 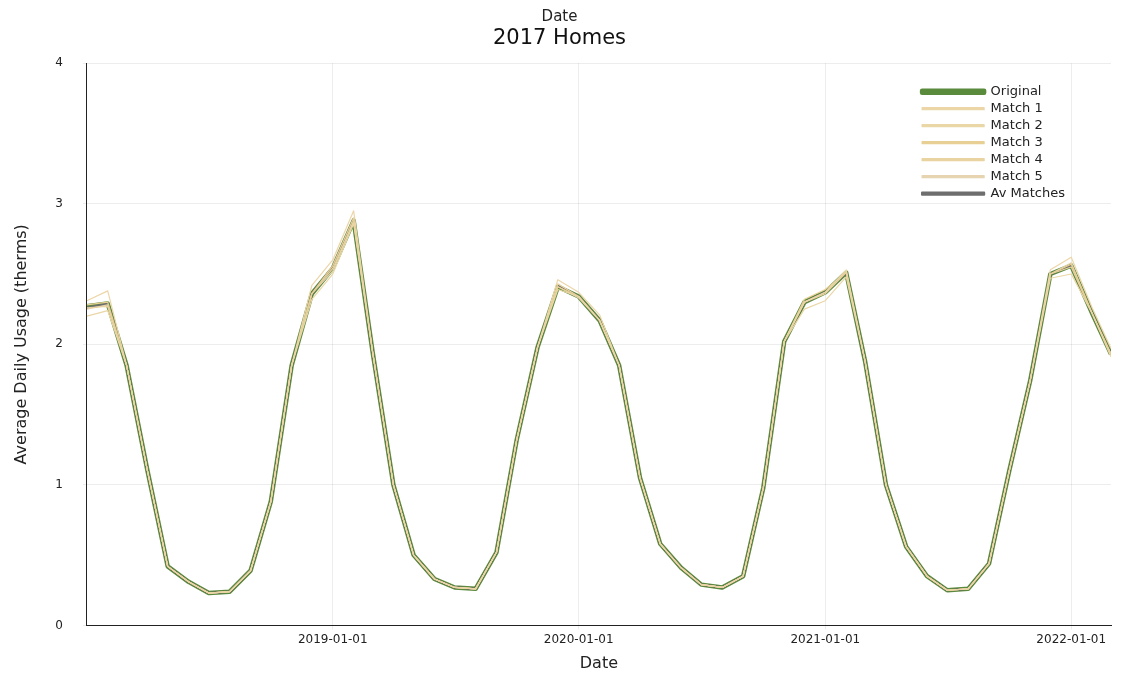 What do you see at coordinates (1016, 108) in the screenshot?
I see `legend-label: Match 1` at bounding box center [1016, 108].